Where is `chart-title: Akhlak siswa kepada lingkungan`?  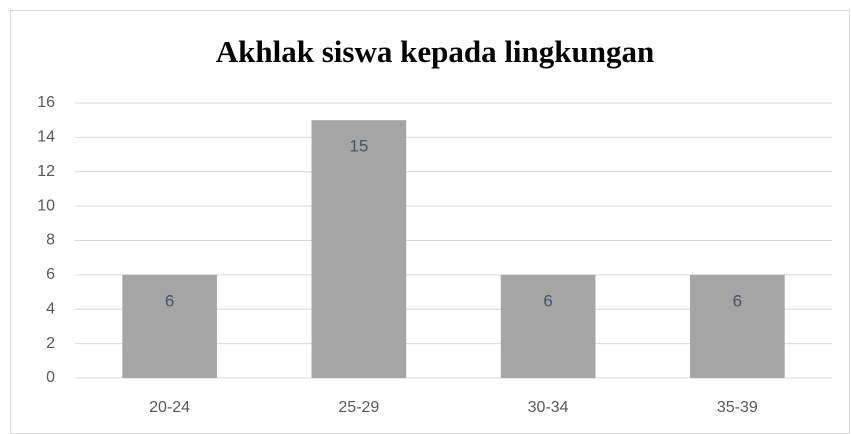
chart-title: Akhlak siswa kepada lingkungan is located at coordinates (435, 51).